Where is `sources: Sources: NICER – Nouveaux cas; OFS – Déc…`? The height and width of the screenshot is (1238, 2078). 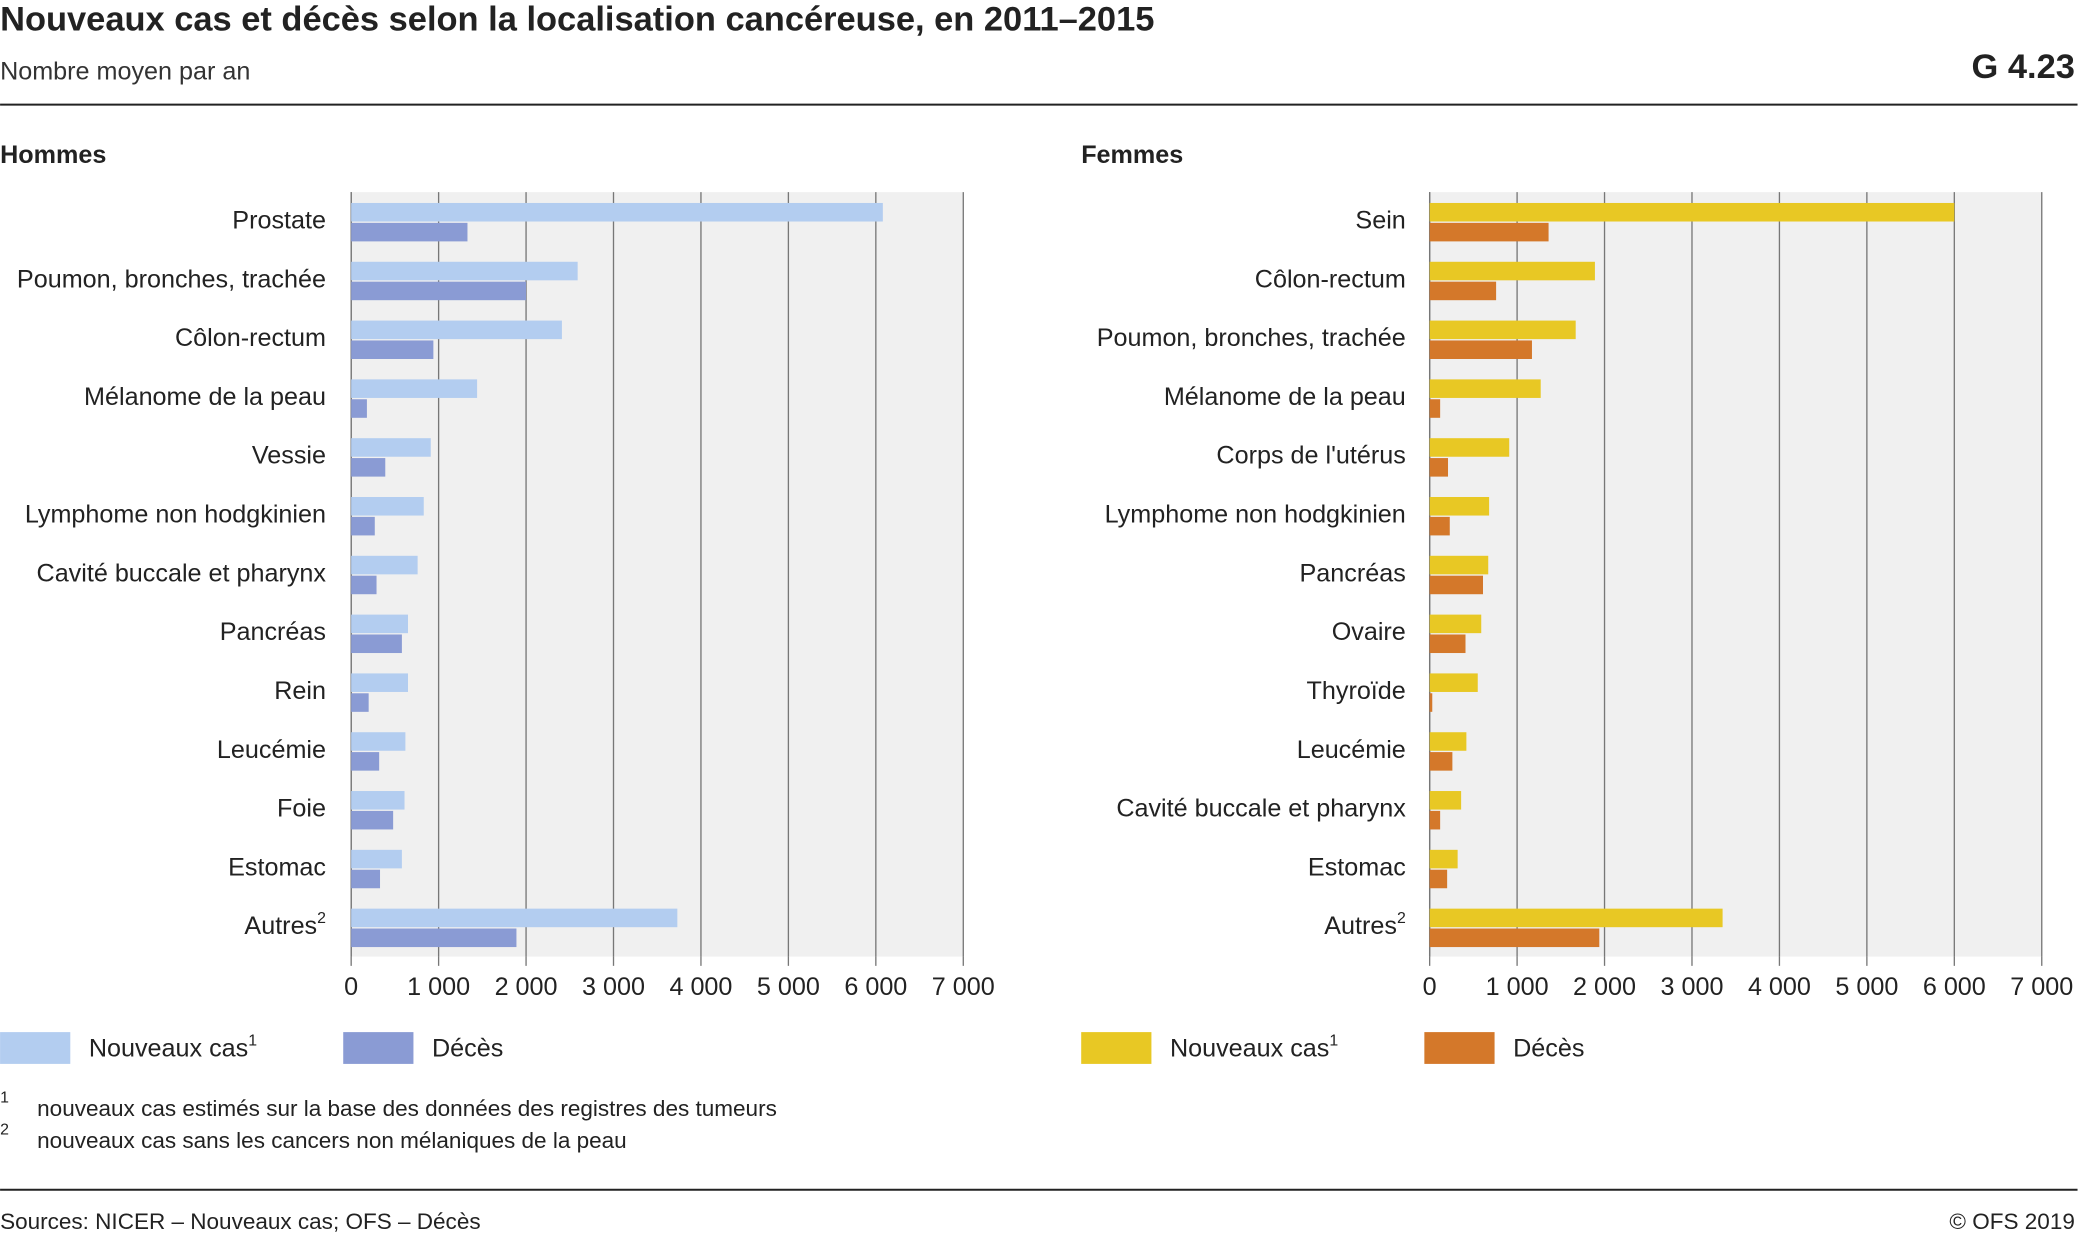
sources: Sources: NICER – Nouveaux cas; OFS – Déc… is located at coordinates (240, 1221).